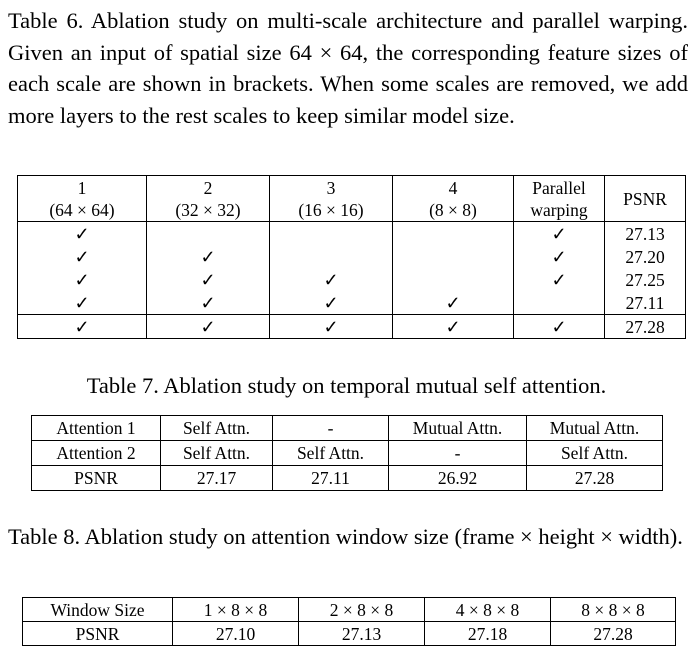  I want to click on table6-header-scale3: 3 (16 × 16), so click(331, 198).